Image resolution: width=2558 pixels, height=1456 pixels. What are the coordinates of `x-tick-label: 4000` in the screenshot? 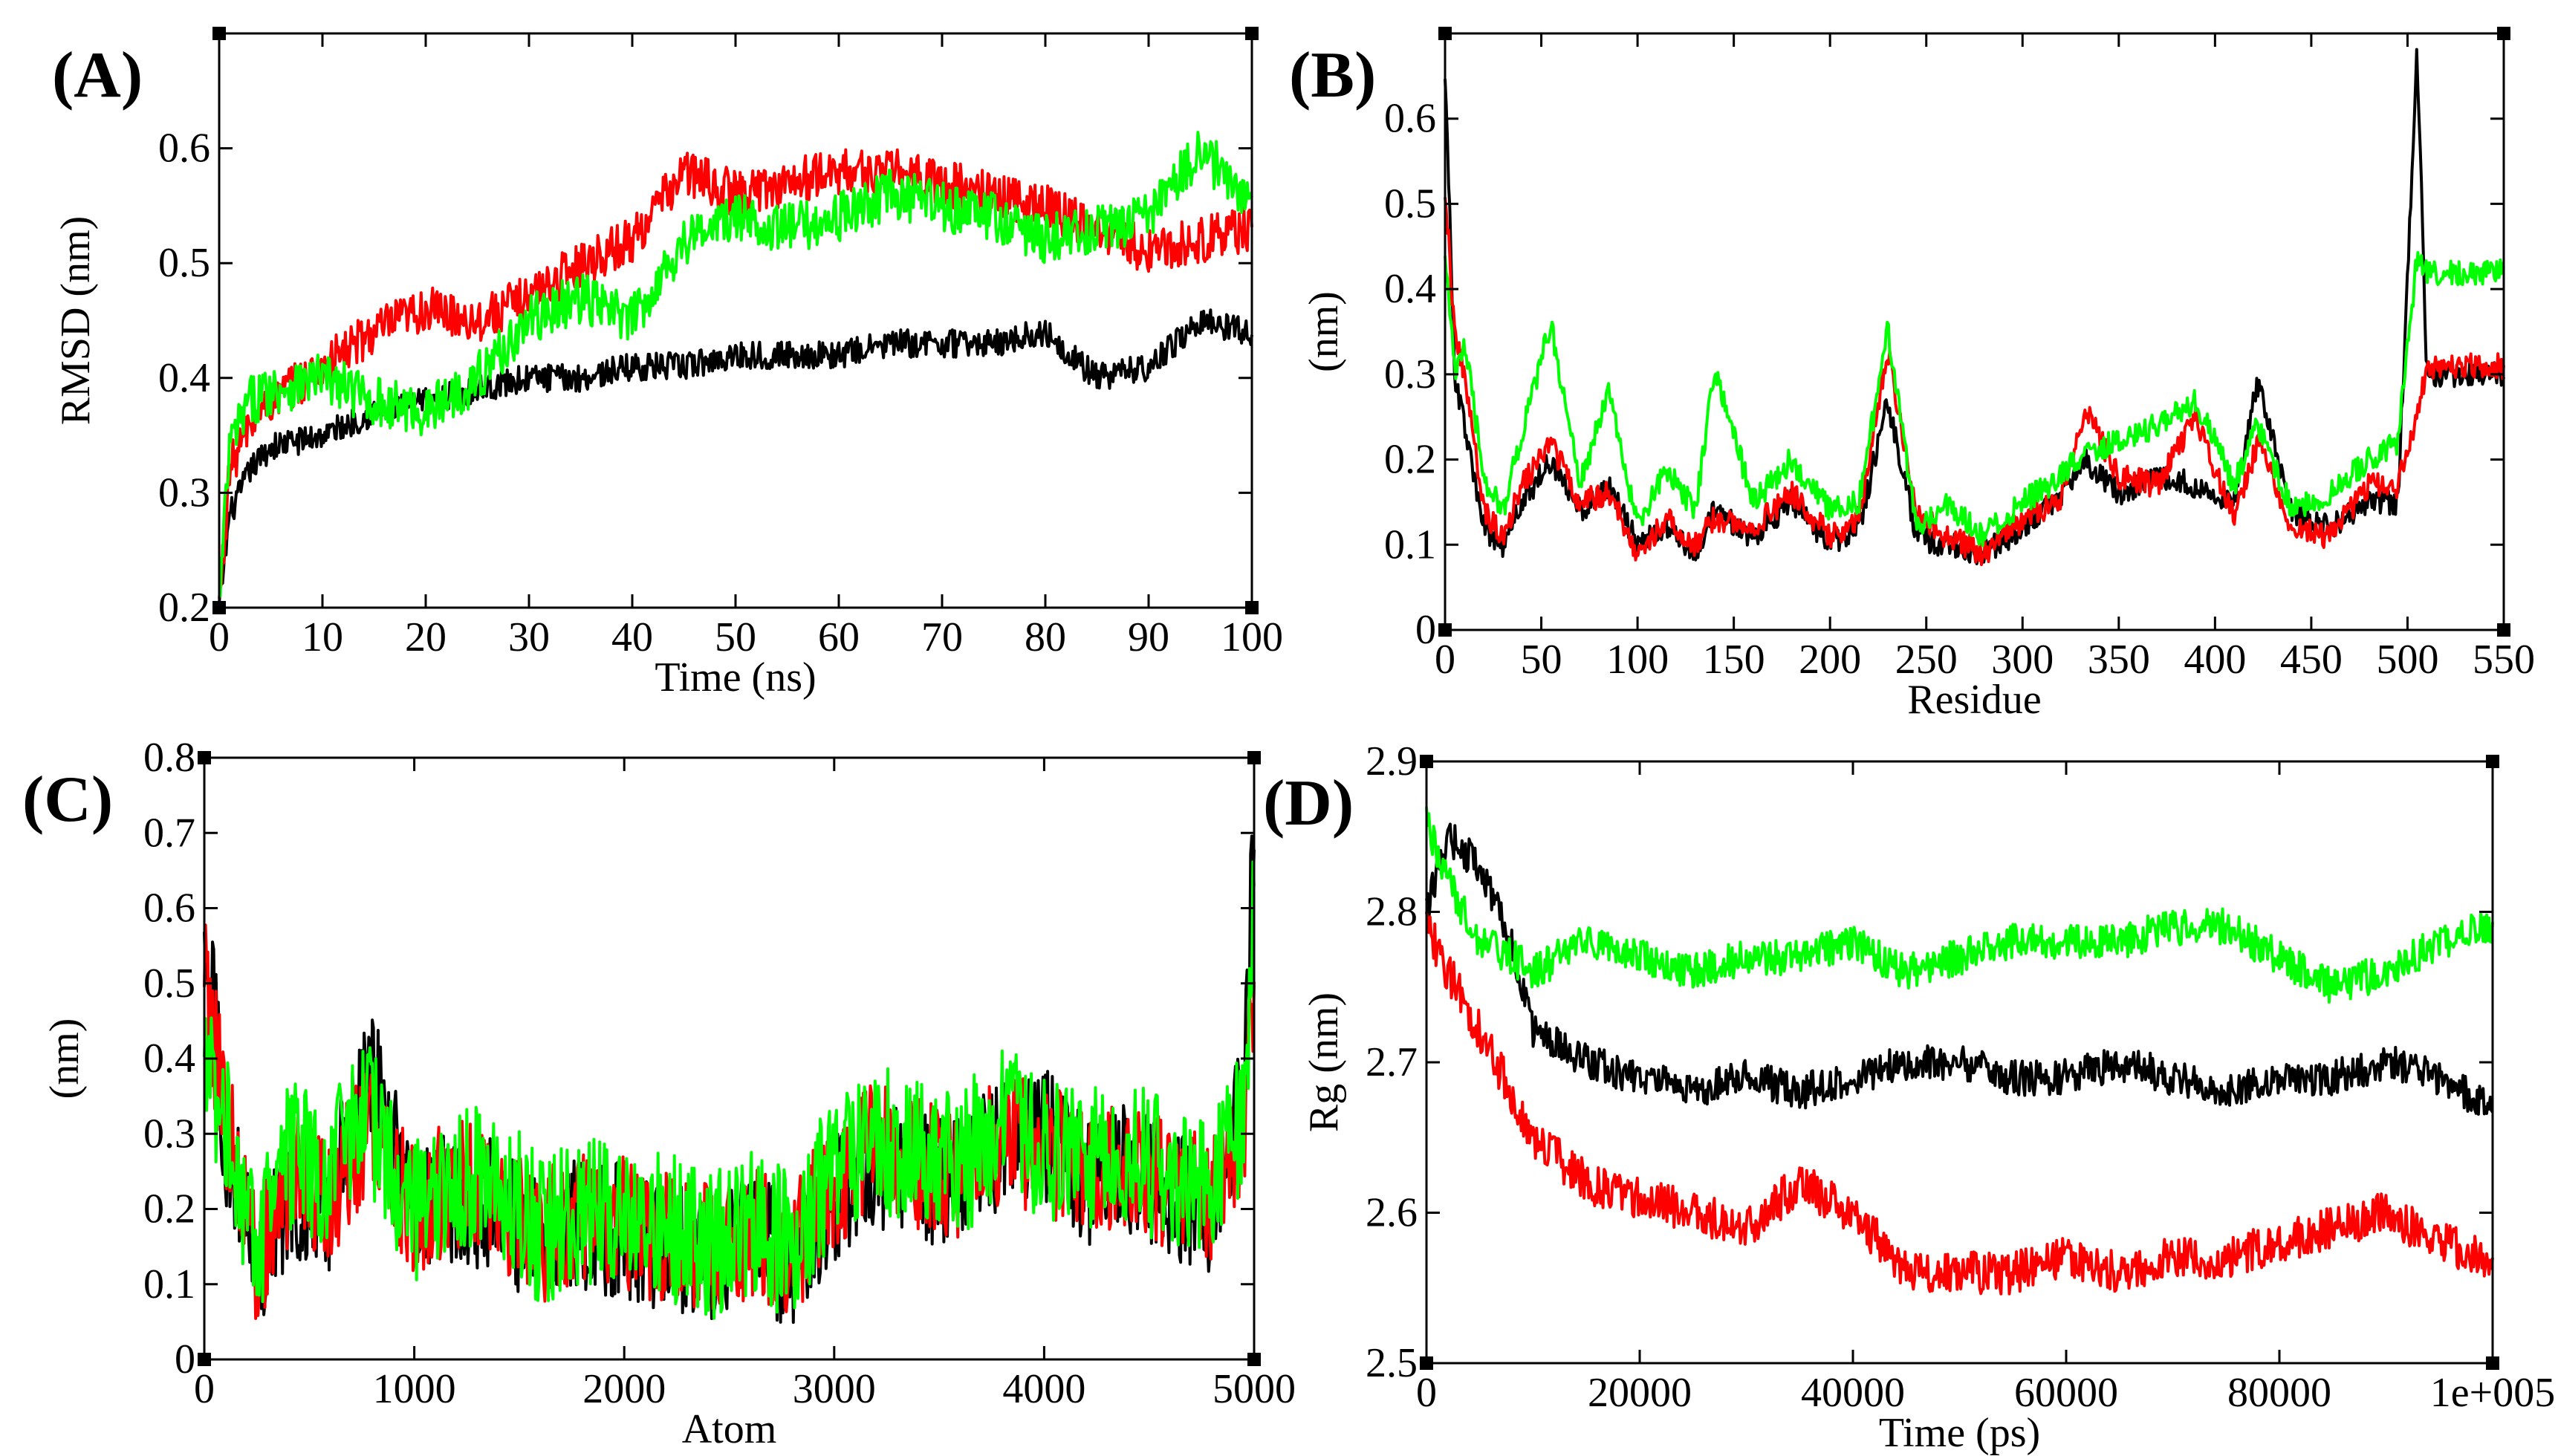 It's located at (1043, 1389).